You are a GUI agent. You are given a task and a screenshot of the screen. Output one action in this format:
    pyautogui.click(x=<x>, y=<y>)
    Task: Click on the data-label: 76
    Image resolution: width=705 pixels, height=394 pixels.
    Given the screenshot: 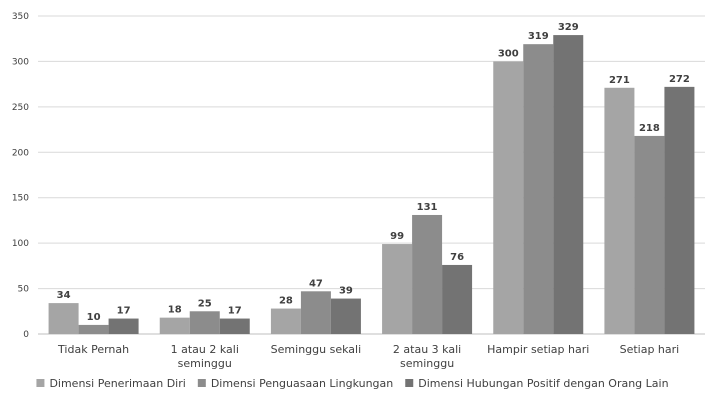 What is the action you would take?
    pyautogui.click(x=457, y=257)
    